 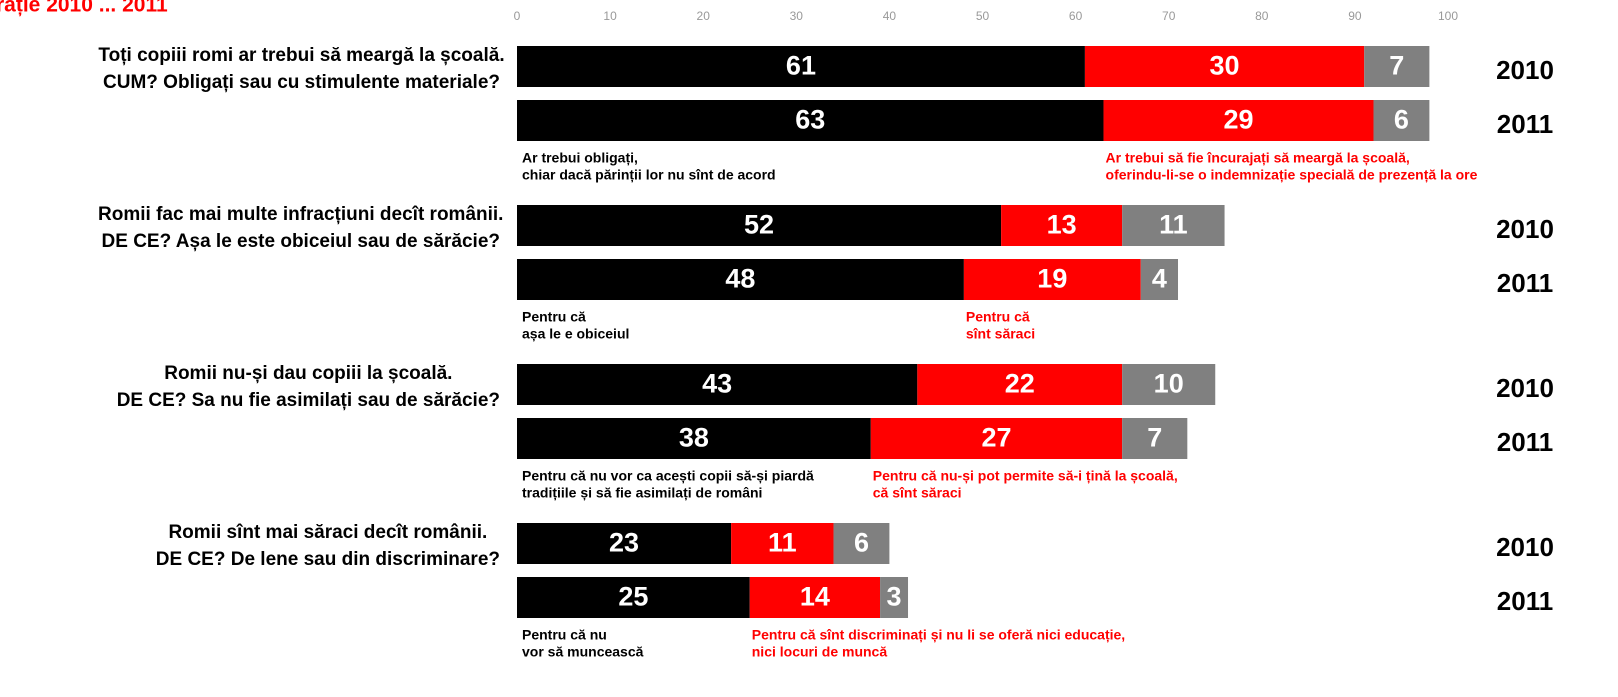 What do you see at coordinates (1355, 16) in the screenshot?
I see `x-tick-label: 90` at bounding box center [1355, 16].